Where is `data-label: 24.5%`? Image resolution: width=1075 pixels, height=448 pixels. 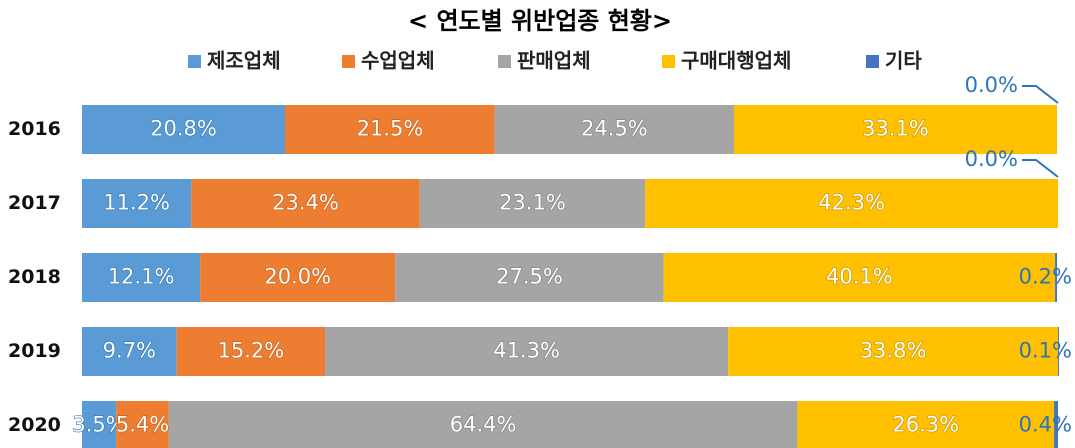 data-label: 24.5% is located at coordinates (614, 129).